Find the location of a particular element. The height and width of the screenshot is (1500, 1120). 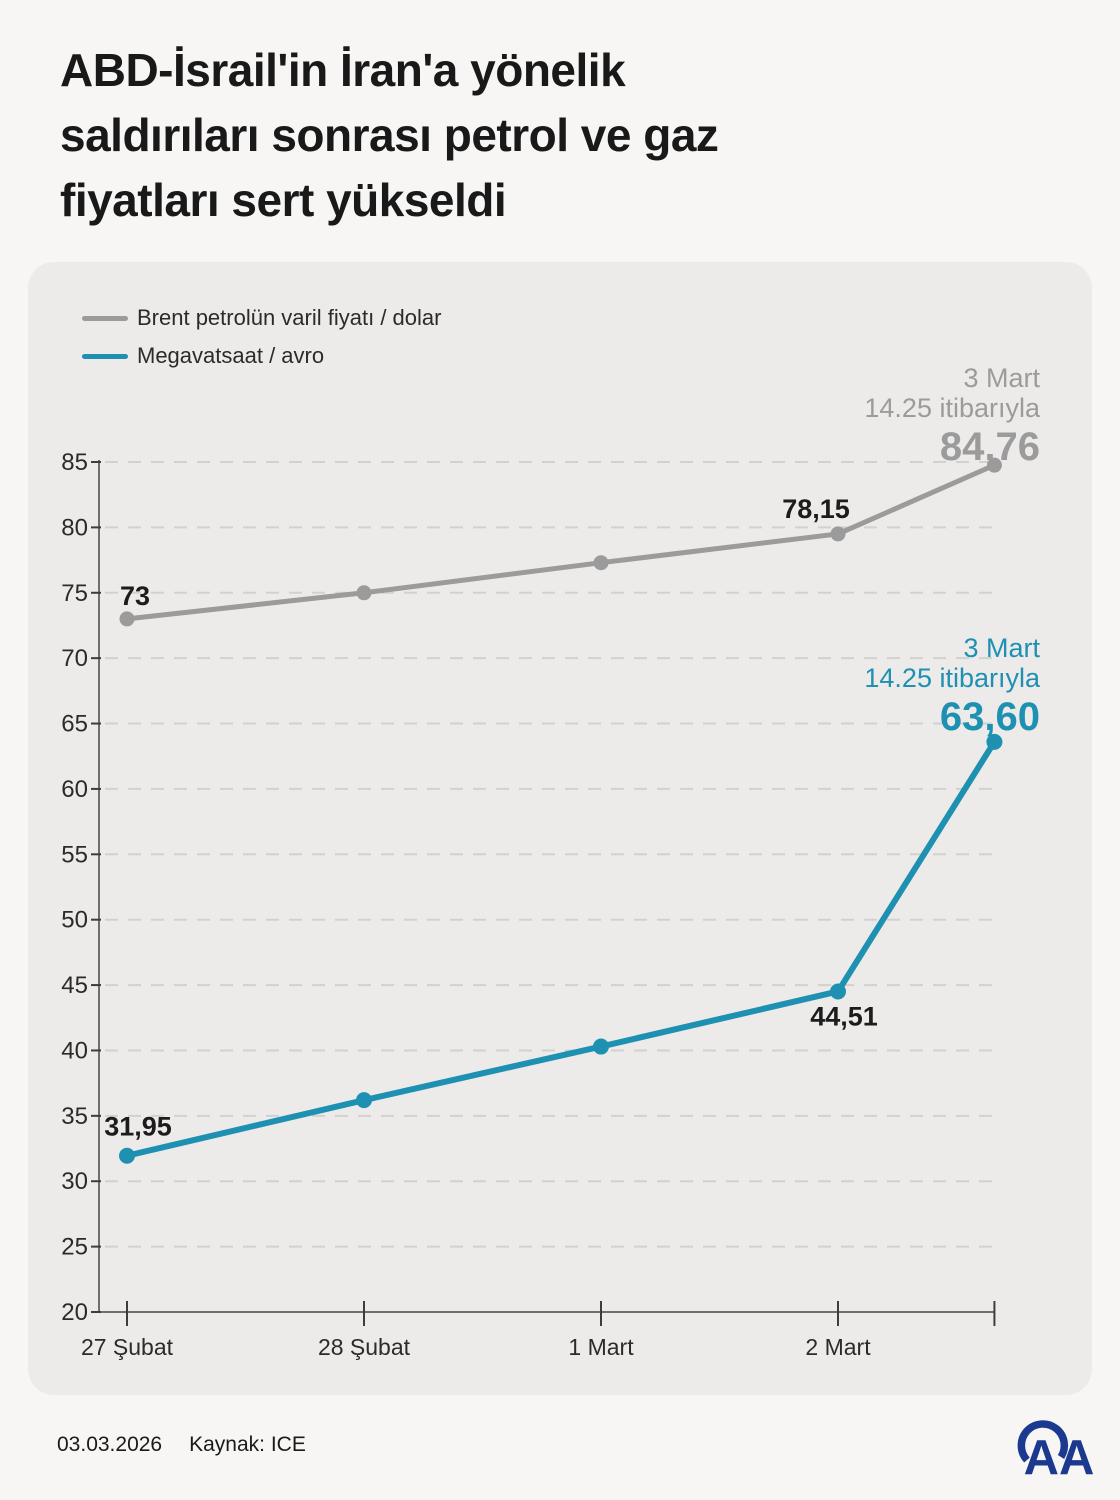

aa-logo: AA is located at coordinates (1058, 1448).